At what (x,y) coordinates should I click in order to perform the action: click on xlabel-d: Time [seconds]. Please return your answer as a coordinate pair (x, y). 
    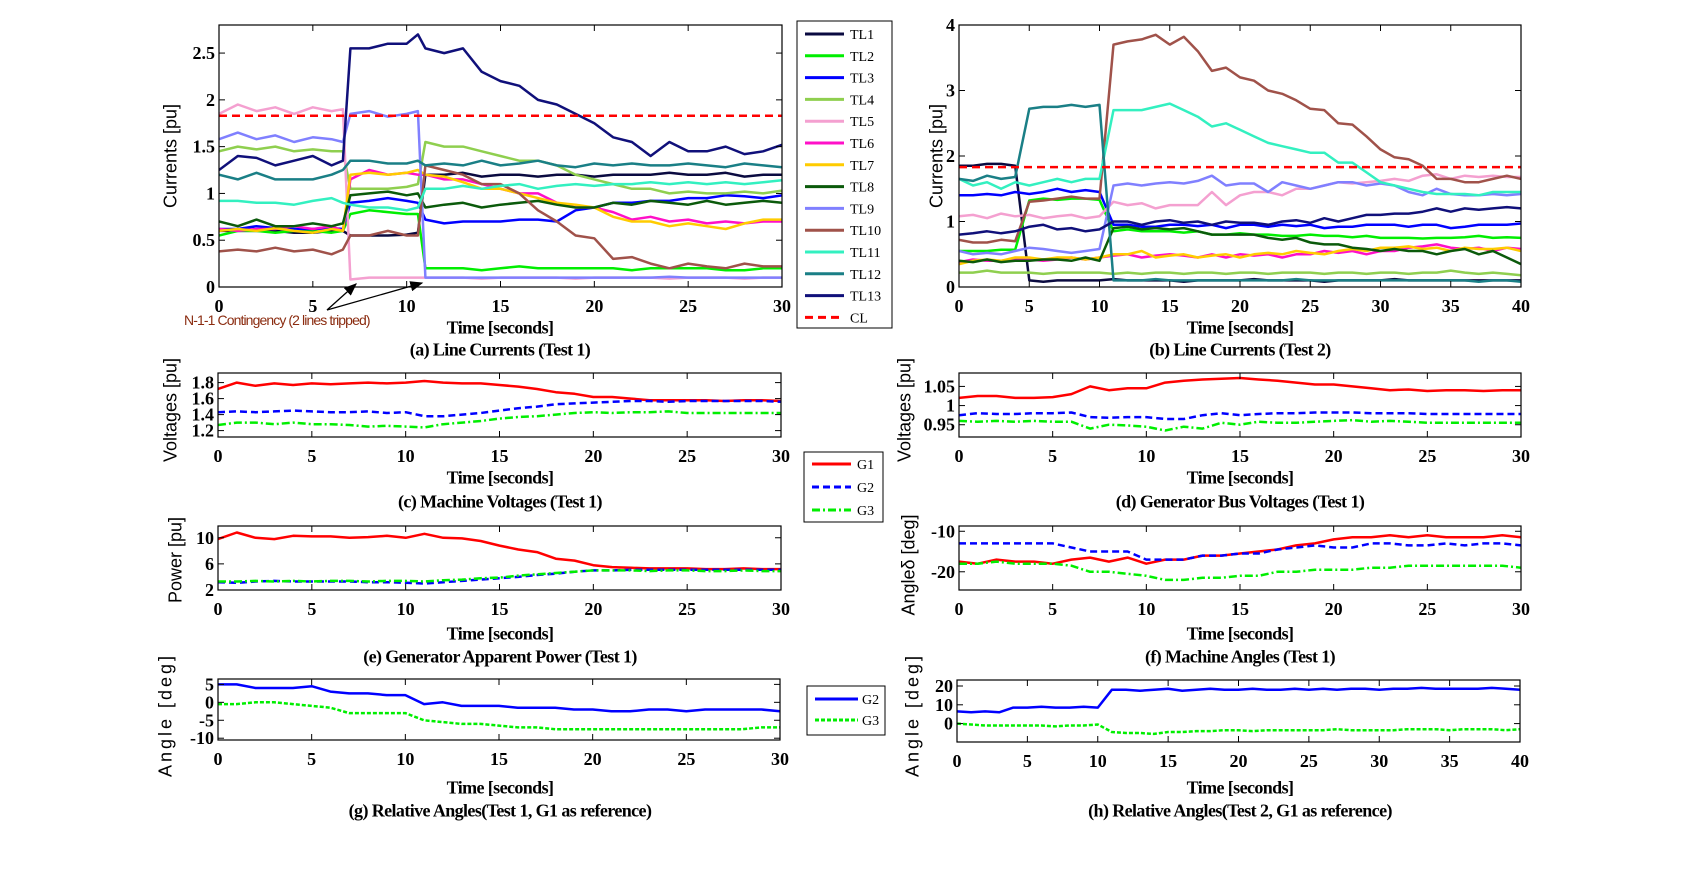
    Looking at the image, I should click on (1240, 477).